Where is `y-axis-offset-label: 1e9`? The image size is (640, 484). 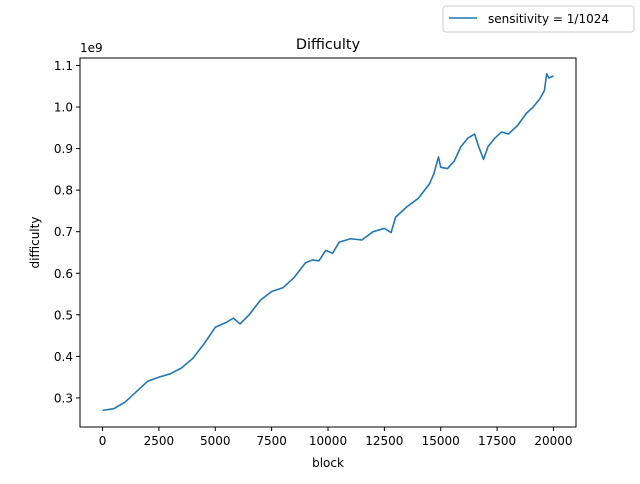
y-axis-offset-label: 1e9 is located at coordinates (91, 48).